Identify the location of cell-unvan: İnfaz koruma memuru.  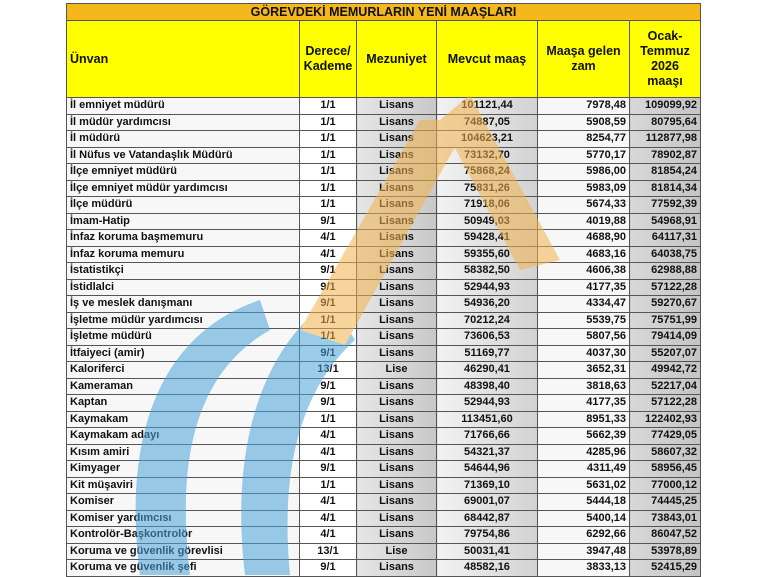
(183, 254).